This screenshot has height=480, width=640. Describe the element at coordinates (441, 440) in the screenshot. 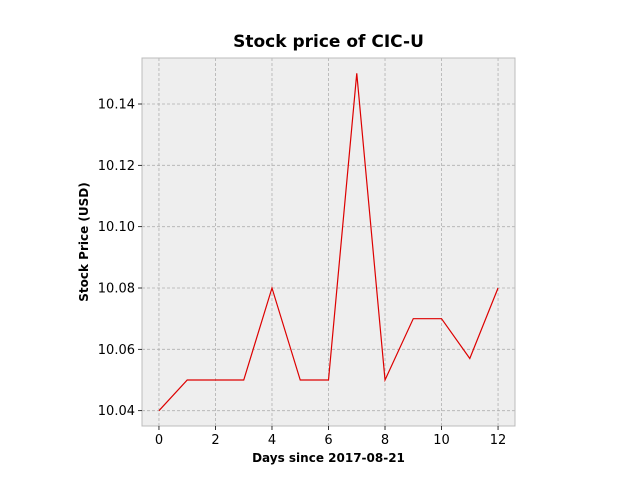

I see `x-tick-label: 10` at that location.